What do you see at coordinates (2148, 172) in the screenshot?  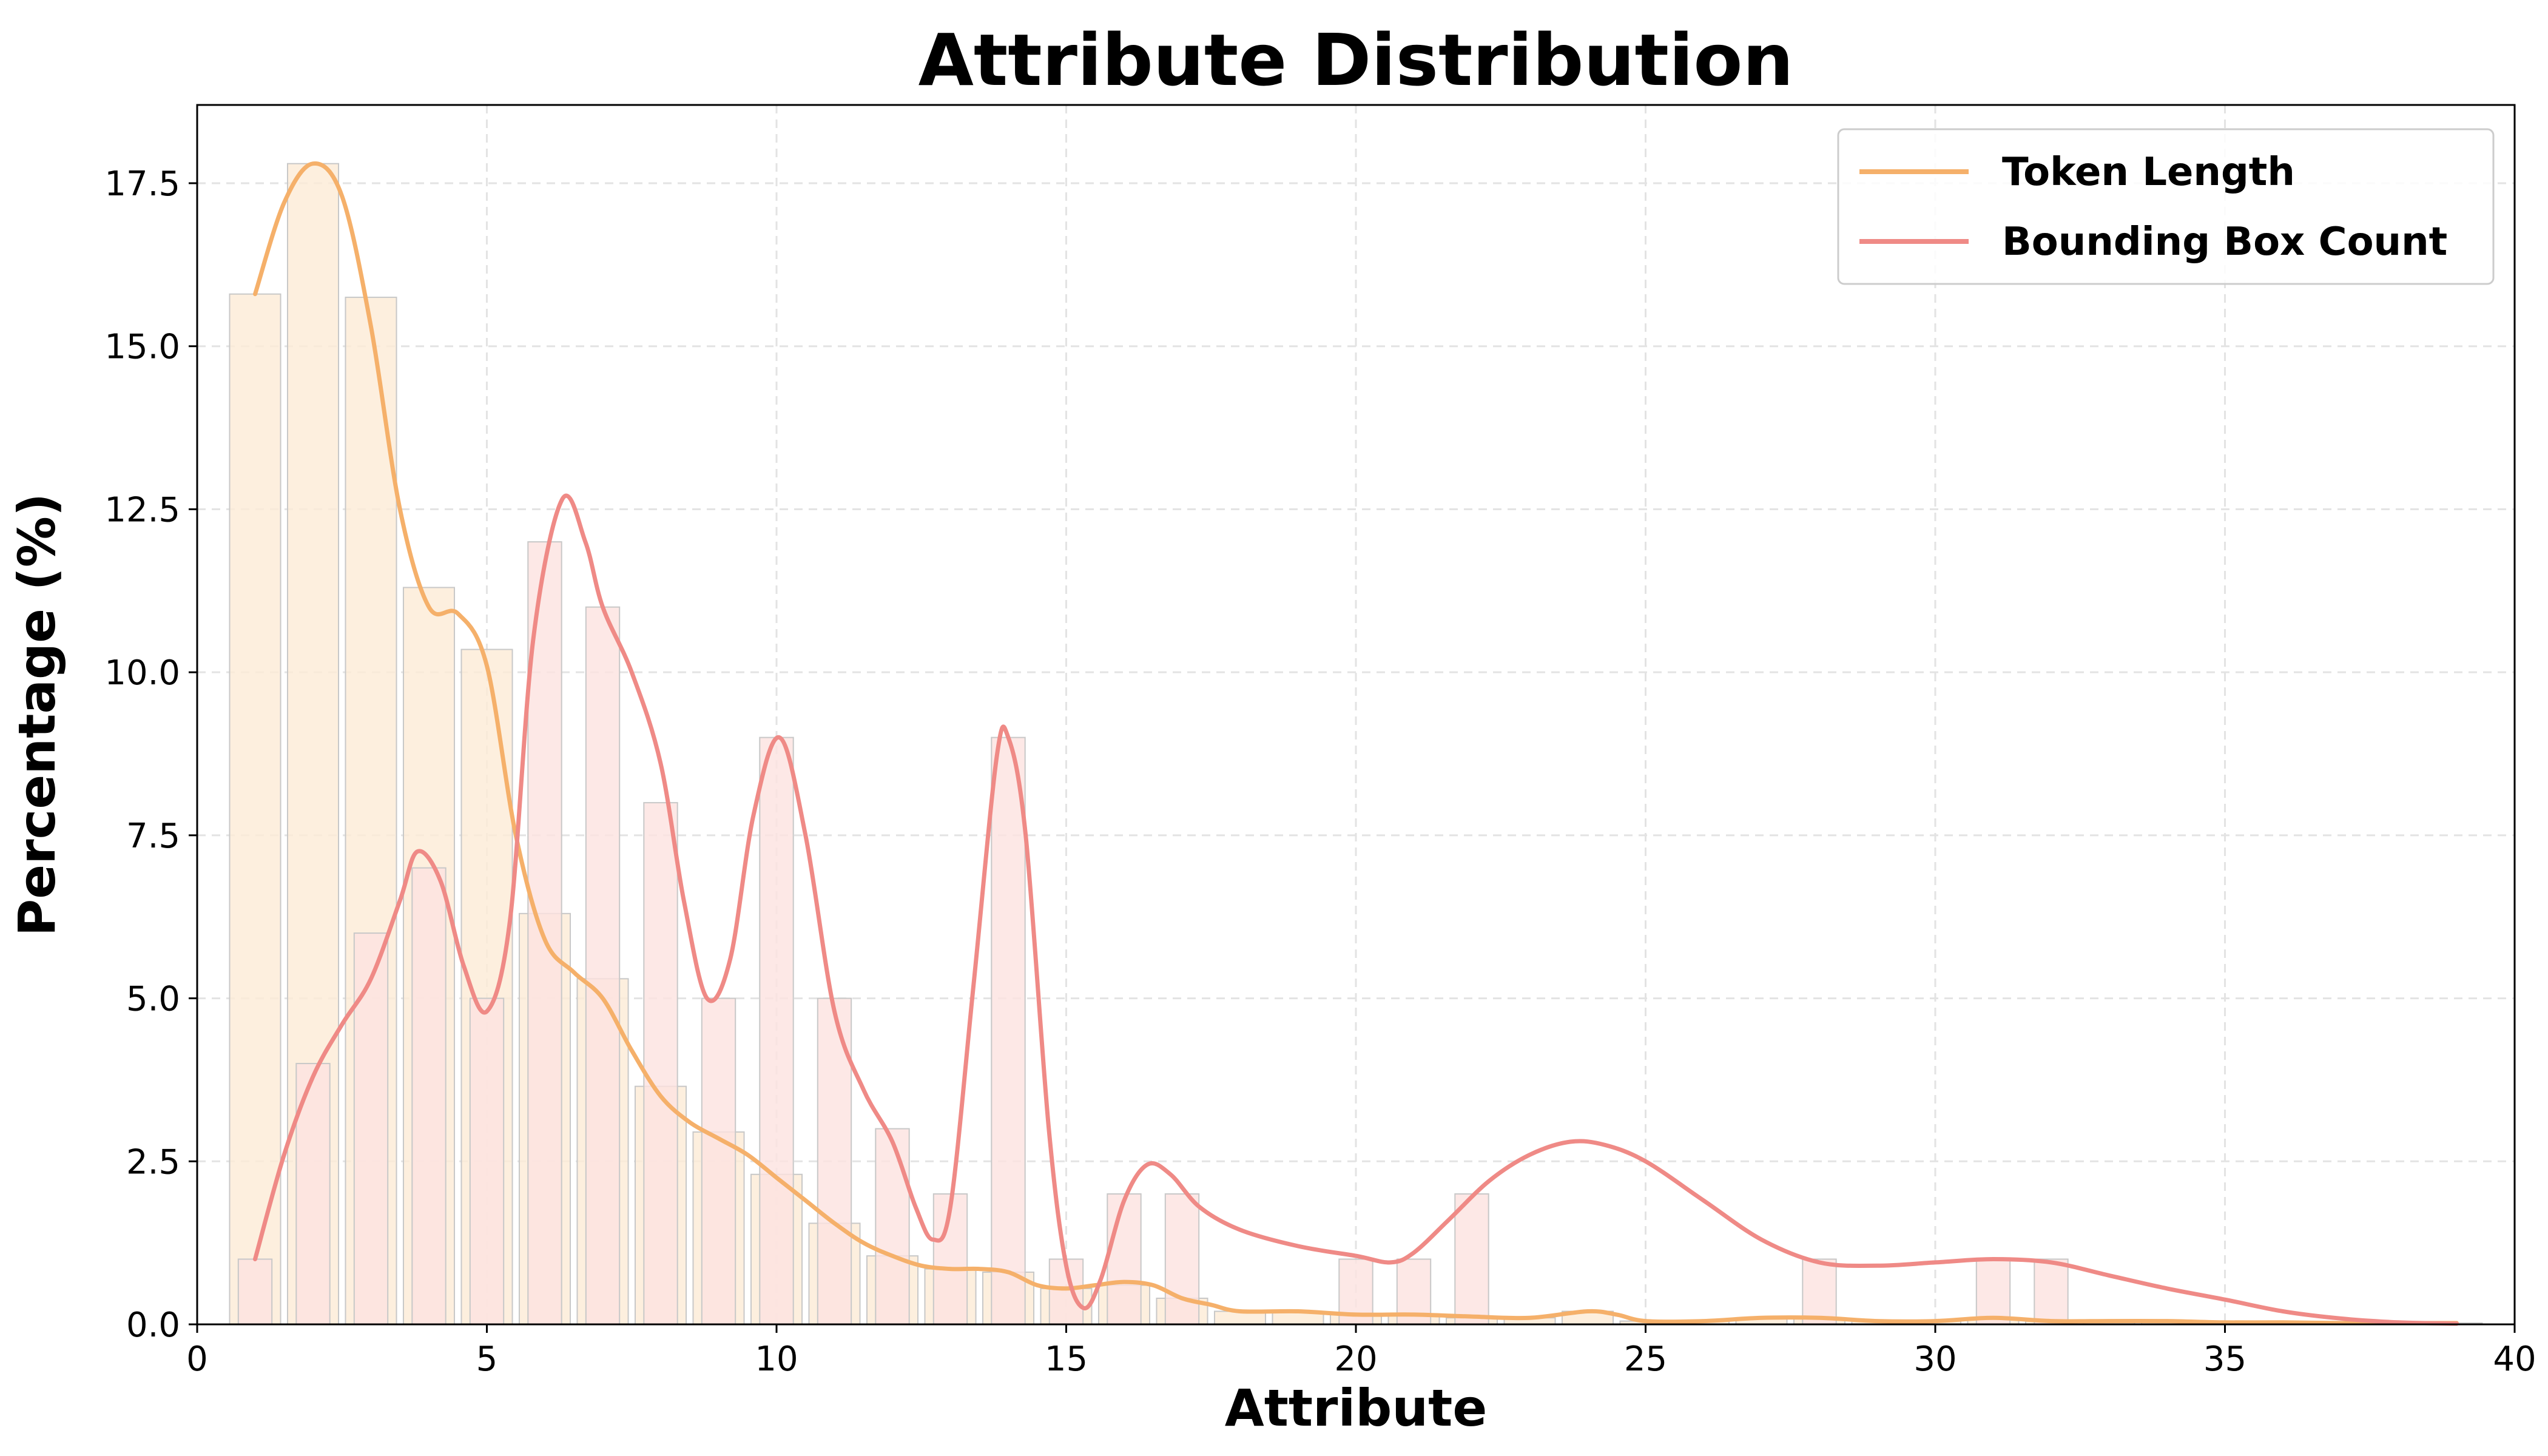 I see `legend-label-token-length: Token Length` at bounding box center [2148, 172].